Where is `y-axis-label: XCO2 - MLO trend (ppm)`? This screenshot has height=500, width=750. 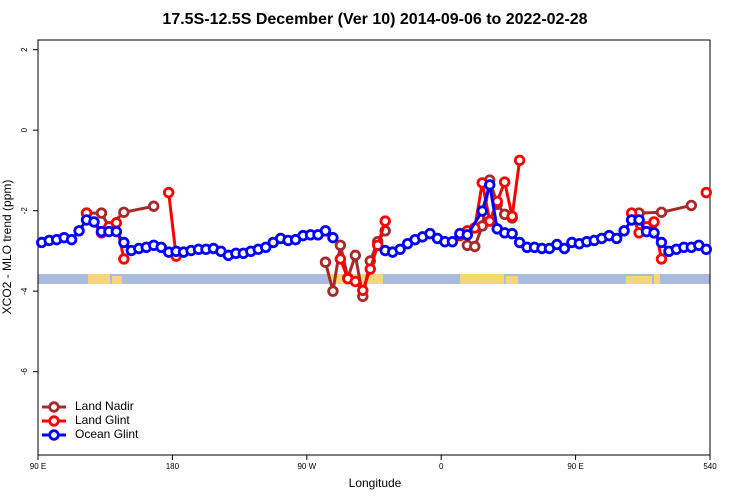 y-axis-label: XCO2 - MLO trend (ppm) is located at coordinates (7, 247).